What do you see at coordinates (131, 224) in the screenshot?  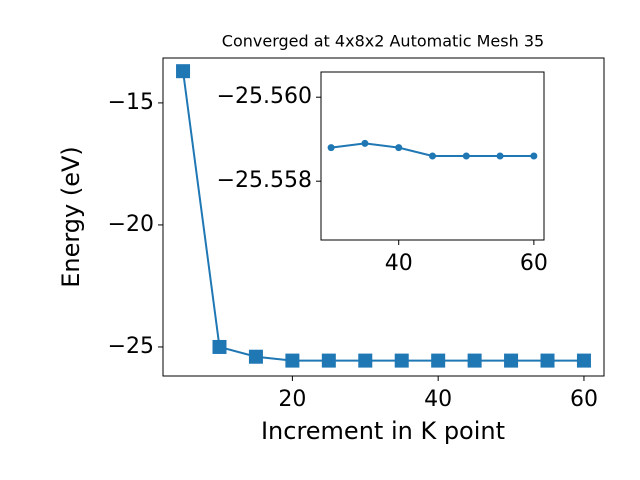 I see `y-tick-label: −20` at bounding box center [131, 224].